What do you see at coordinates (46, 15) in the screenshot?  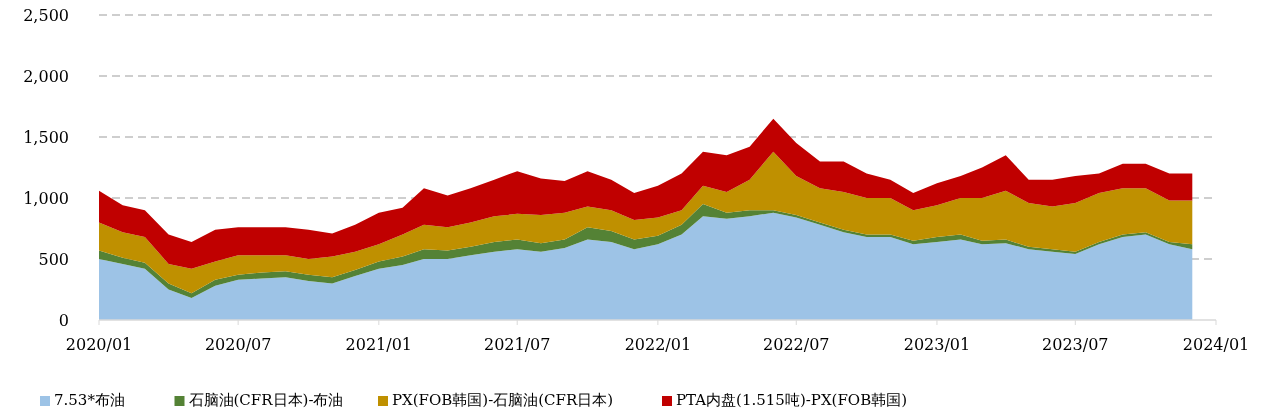 I see `y-tick-label: 2,500` at bounding box center [46, 15].